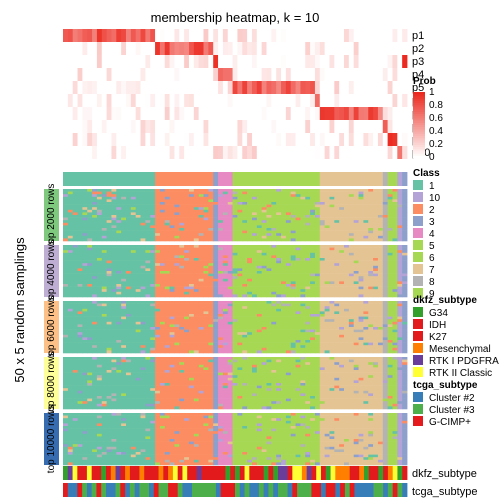 This screenshot has height=504, width=504. Describe the element at coordinates (133, 179) in the screenshot. I see `class-cell` at that location.